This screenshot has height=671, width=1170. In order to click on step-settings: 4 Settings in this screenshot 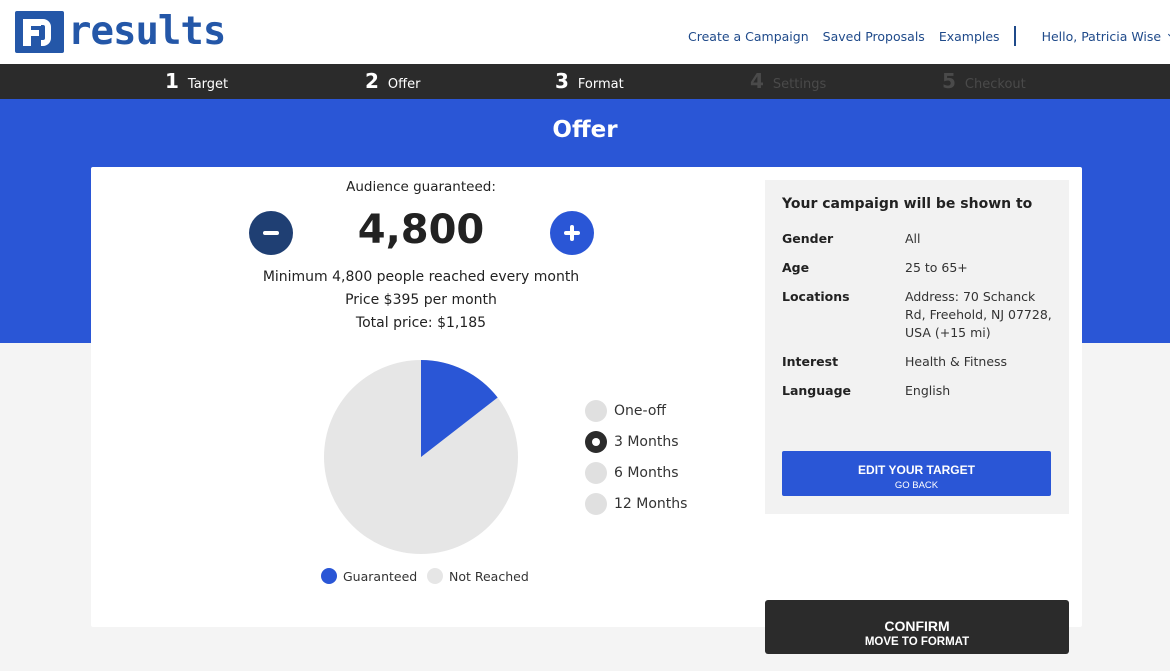, I will do `click(788, 81)`.